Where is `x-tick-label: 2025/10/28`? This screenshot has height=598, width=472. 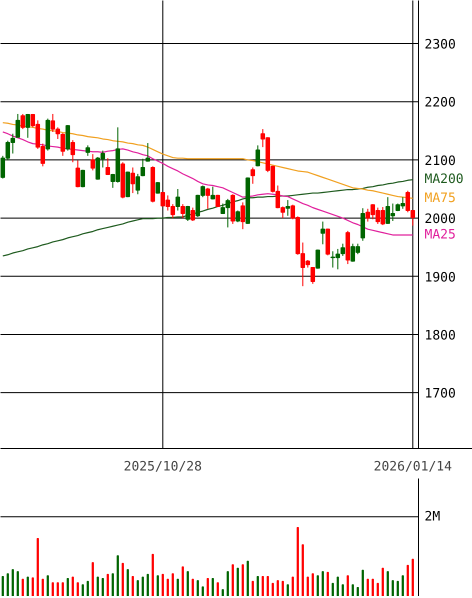
x-tick-label: 2025/10/28 is located at coordinates (163, 467).